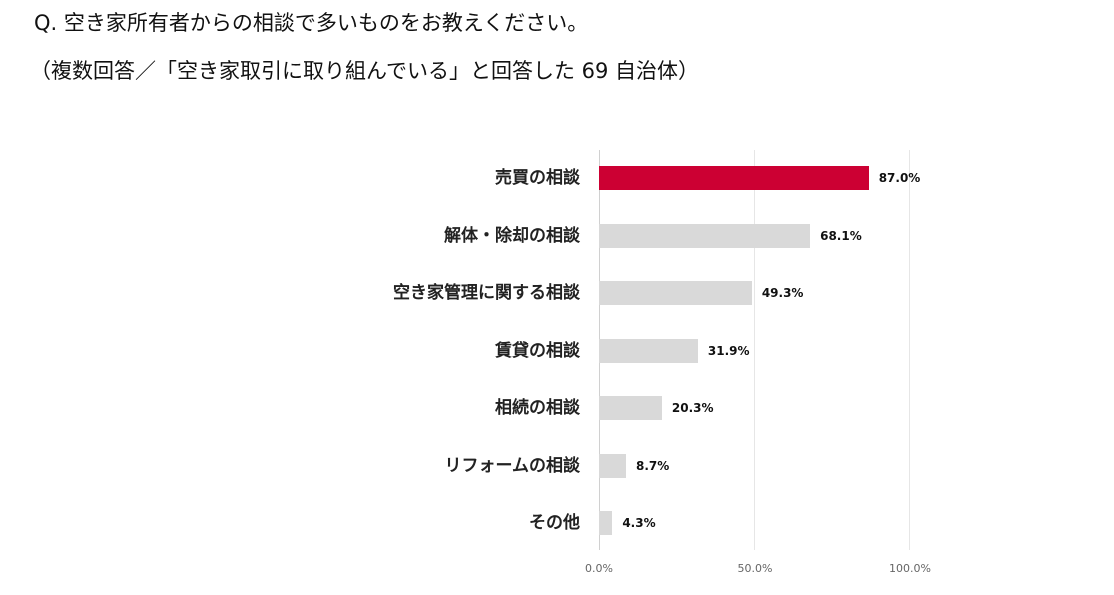 The height and width of the screenshot is (595, 1114). Describe the element at coordinates (554, 523) in the screenshot. I see `category-label: その他` at that location.